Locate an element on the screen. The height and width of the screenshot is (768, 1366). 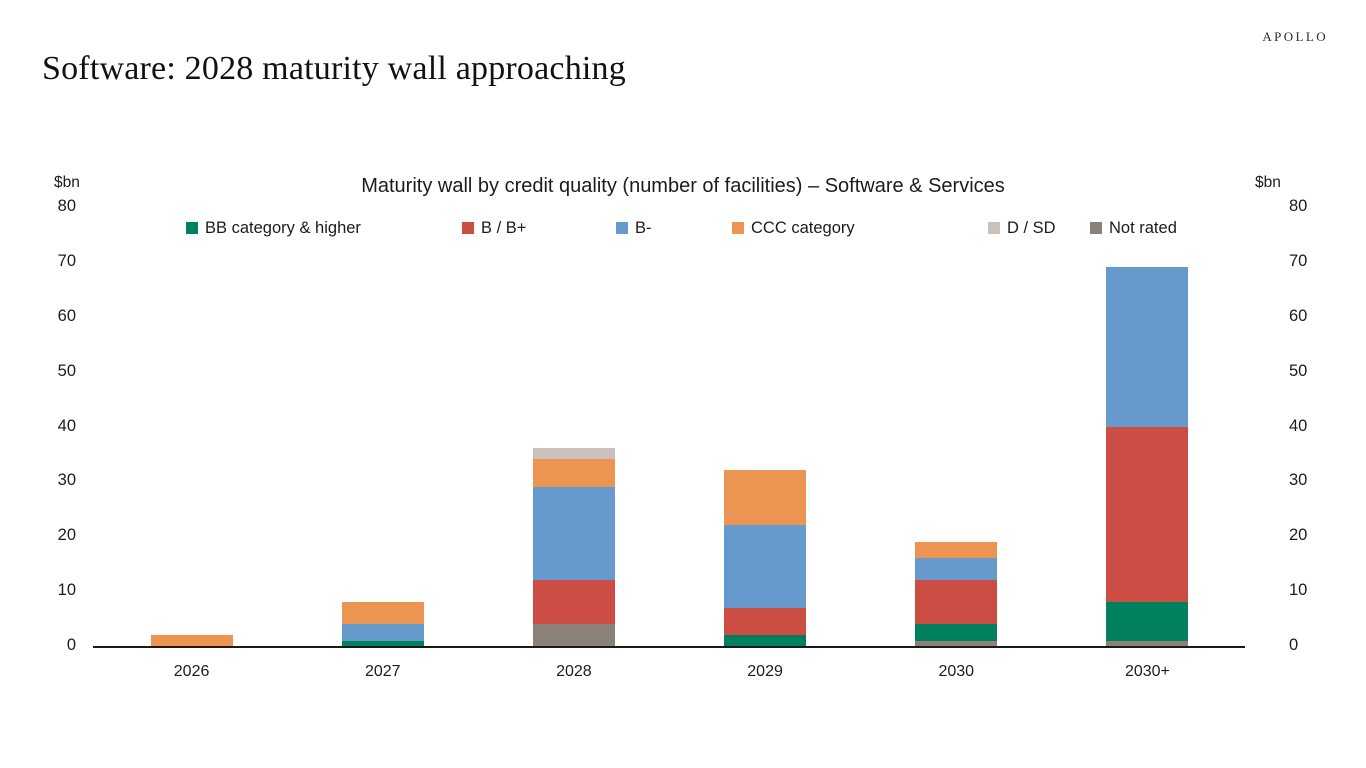
legend-item: B / B+ is located at coordinates (494, 228).